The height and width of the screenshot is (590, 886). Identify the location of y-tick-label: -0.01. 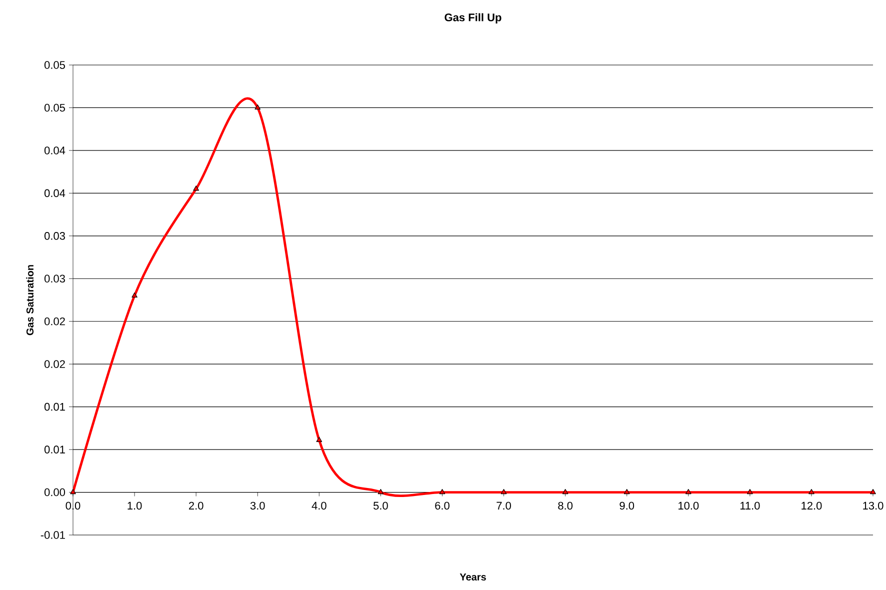
(52, 535).